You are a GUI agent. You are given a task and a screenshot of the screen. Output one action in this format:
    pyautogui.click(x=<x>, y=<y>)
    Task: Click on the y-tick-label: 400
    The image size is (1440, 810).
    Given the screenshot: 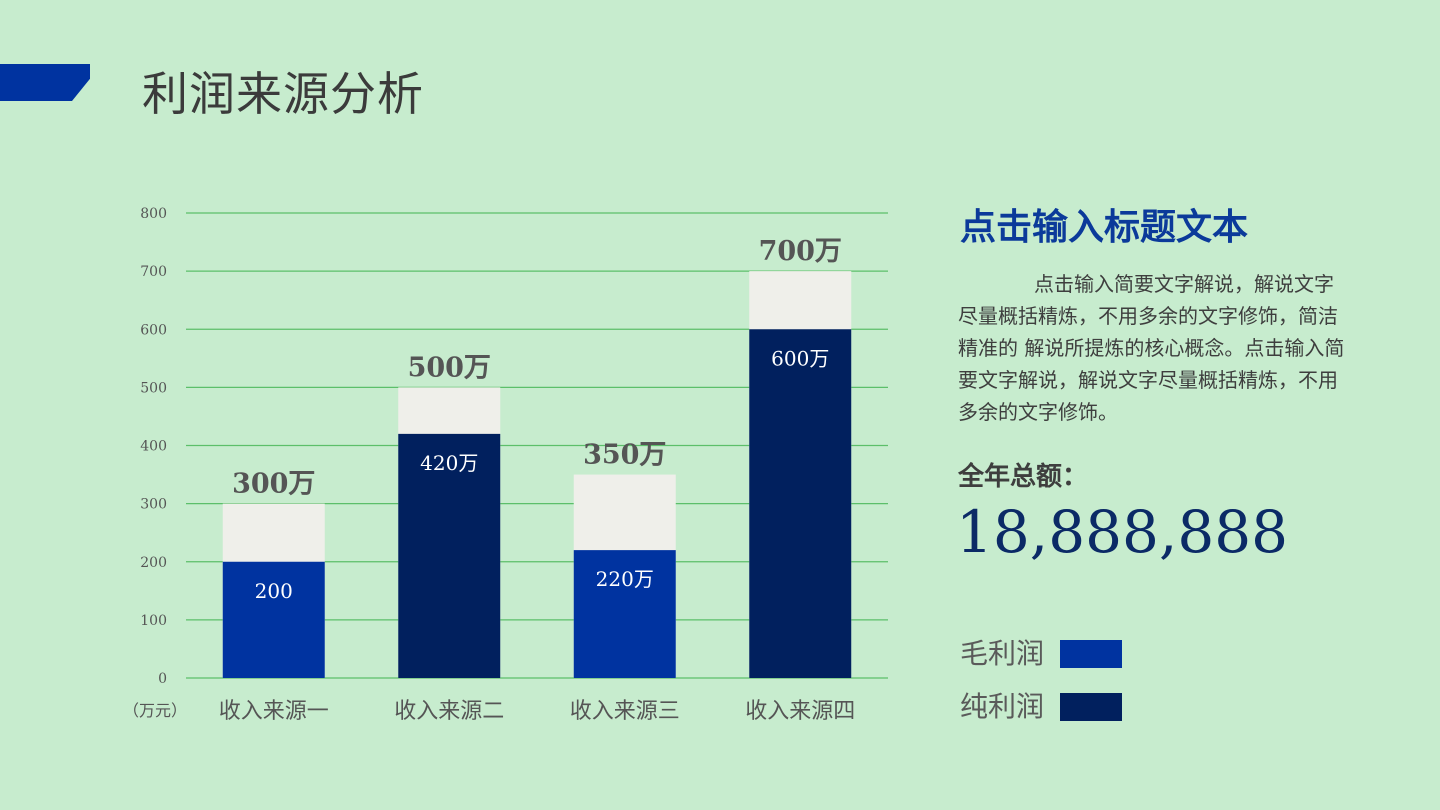 What is the action you would take?
    pyautogui.click(x=153, y=447)
    